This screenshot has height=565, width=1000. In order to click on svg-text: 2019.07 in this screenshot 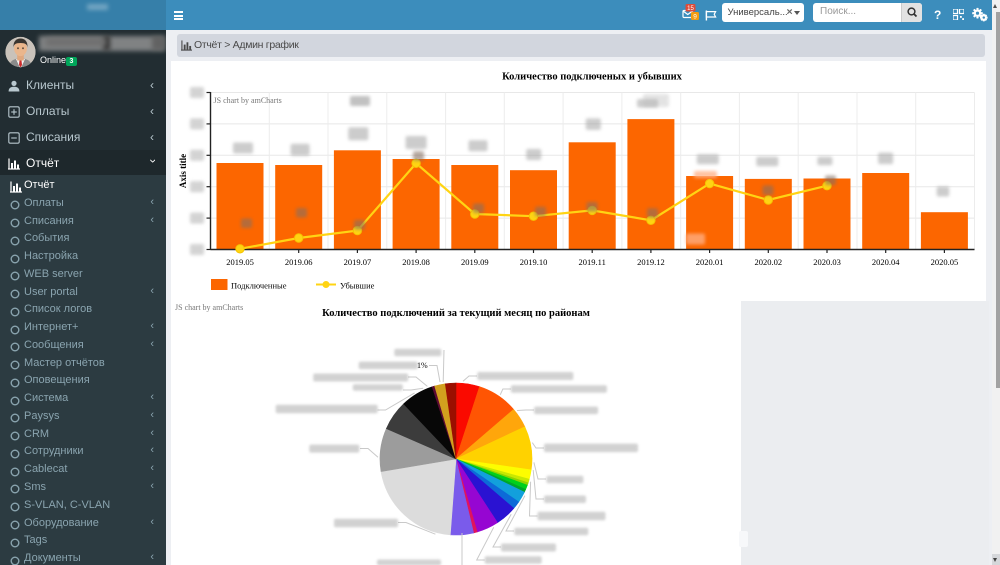, I will do `click(358, 262)`.